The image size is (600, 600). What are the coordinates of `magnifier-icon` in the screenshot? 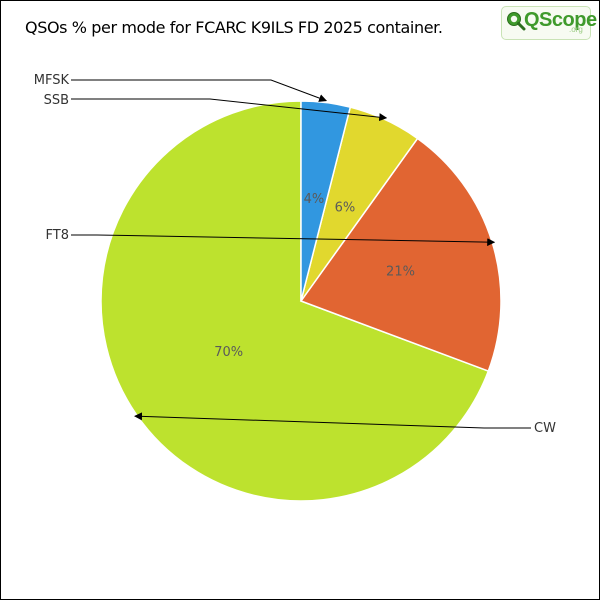 It's located at (516, 21).